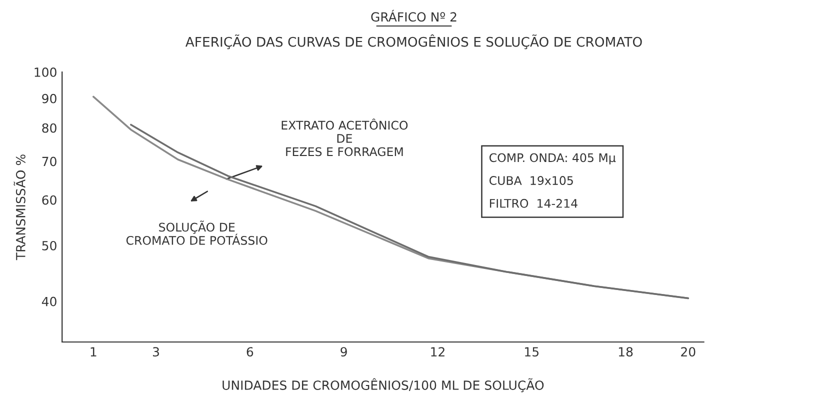 This screenshot has height=400, width=828. Describe the element at coordinates (49, 128) in the screenshot. I see `y-tick-label: 80` at that location.